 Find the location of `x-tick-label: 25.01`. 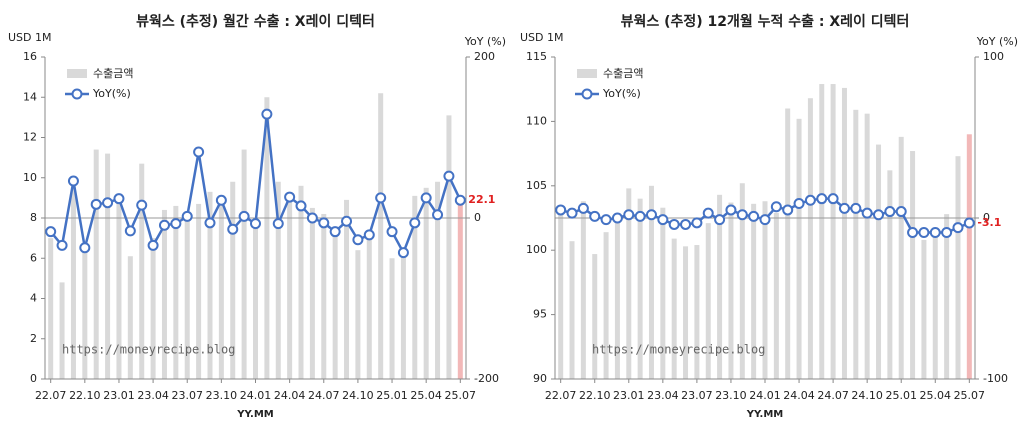

x-tick-label: 25.01 is located at coordinates (901, 395).